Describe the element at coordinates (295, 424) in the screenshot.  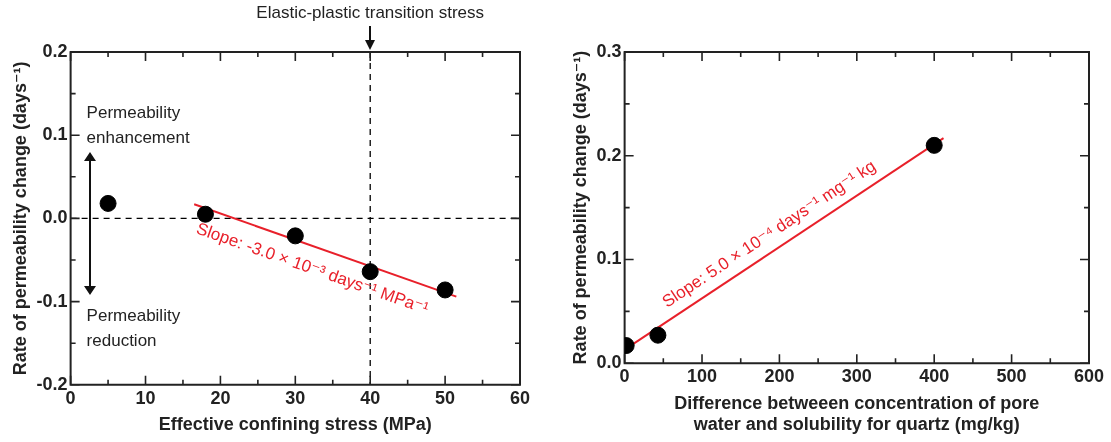
I see `x-axis-title: Effective confining stress (MPa)` at that location.